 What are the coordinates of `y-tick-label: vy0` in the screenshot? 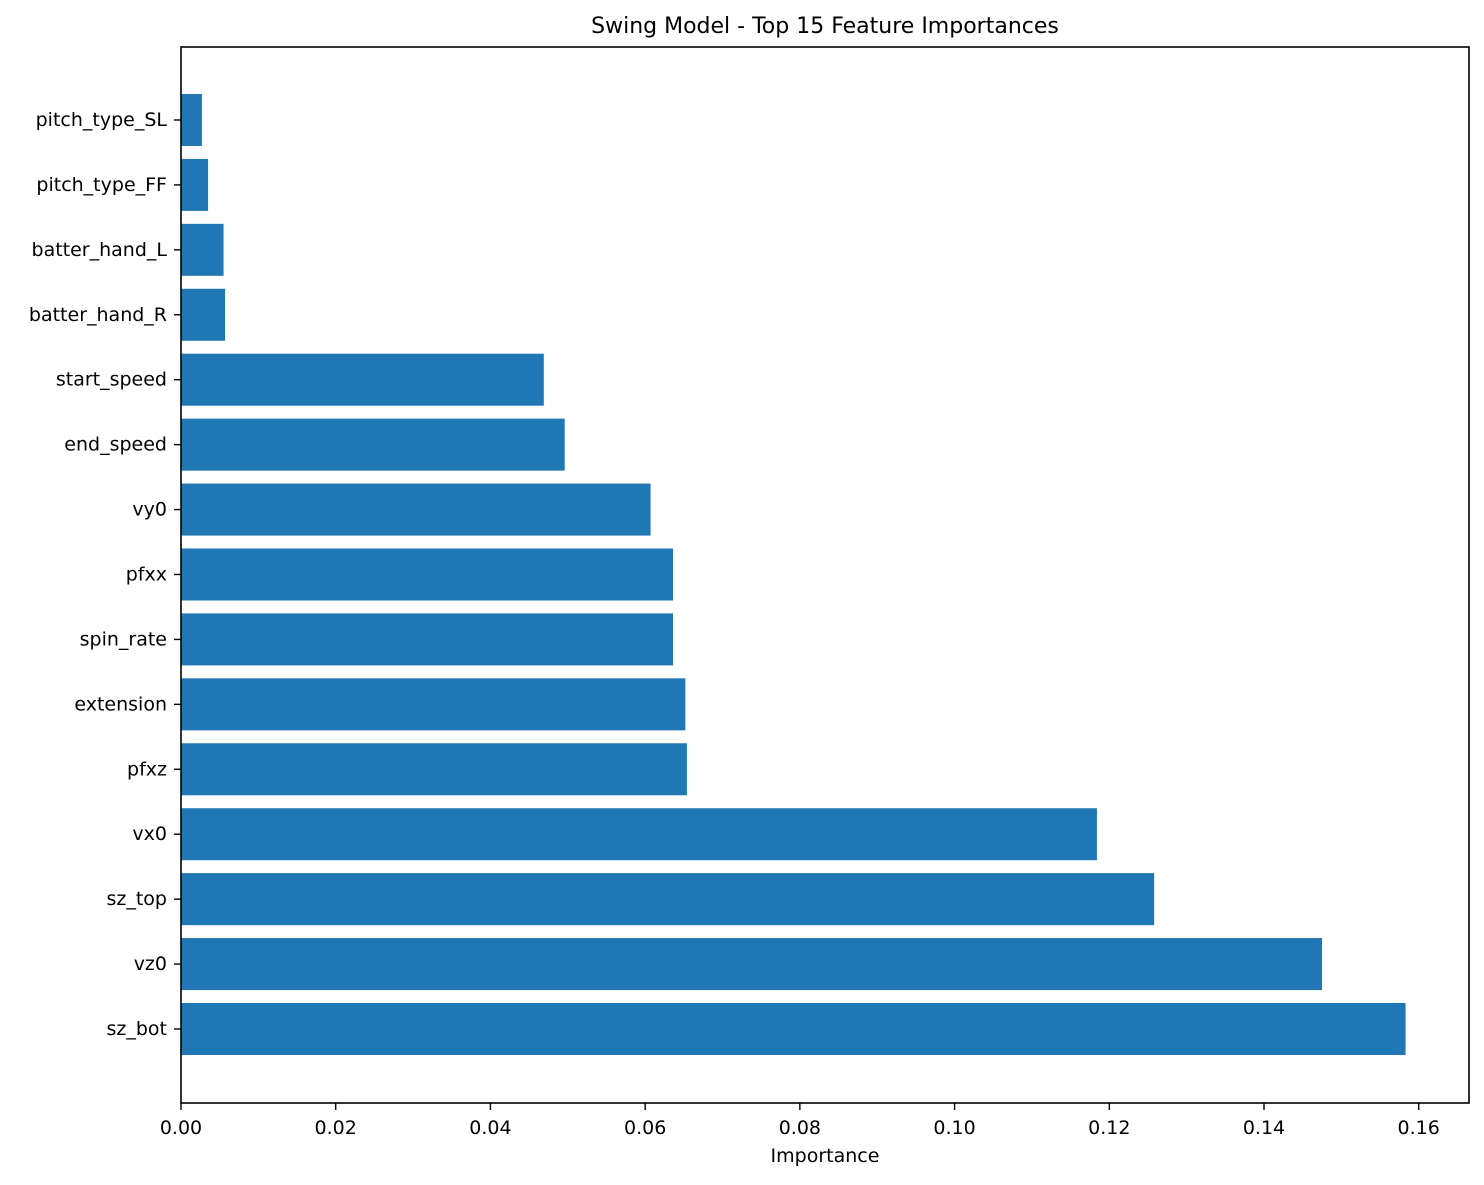 It's located at (149, 510).